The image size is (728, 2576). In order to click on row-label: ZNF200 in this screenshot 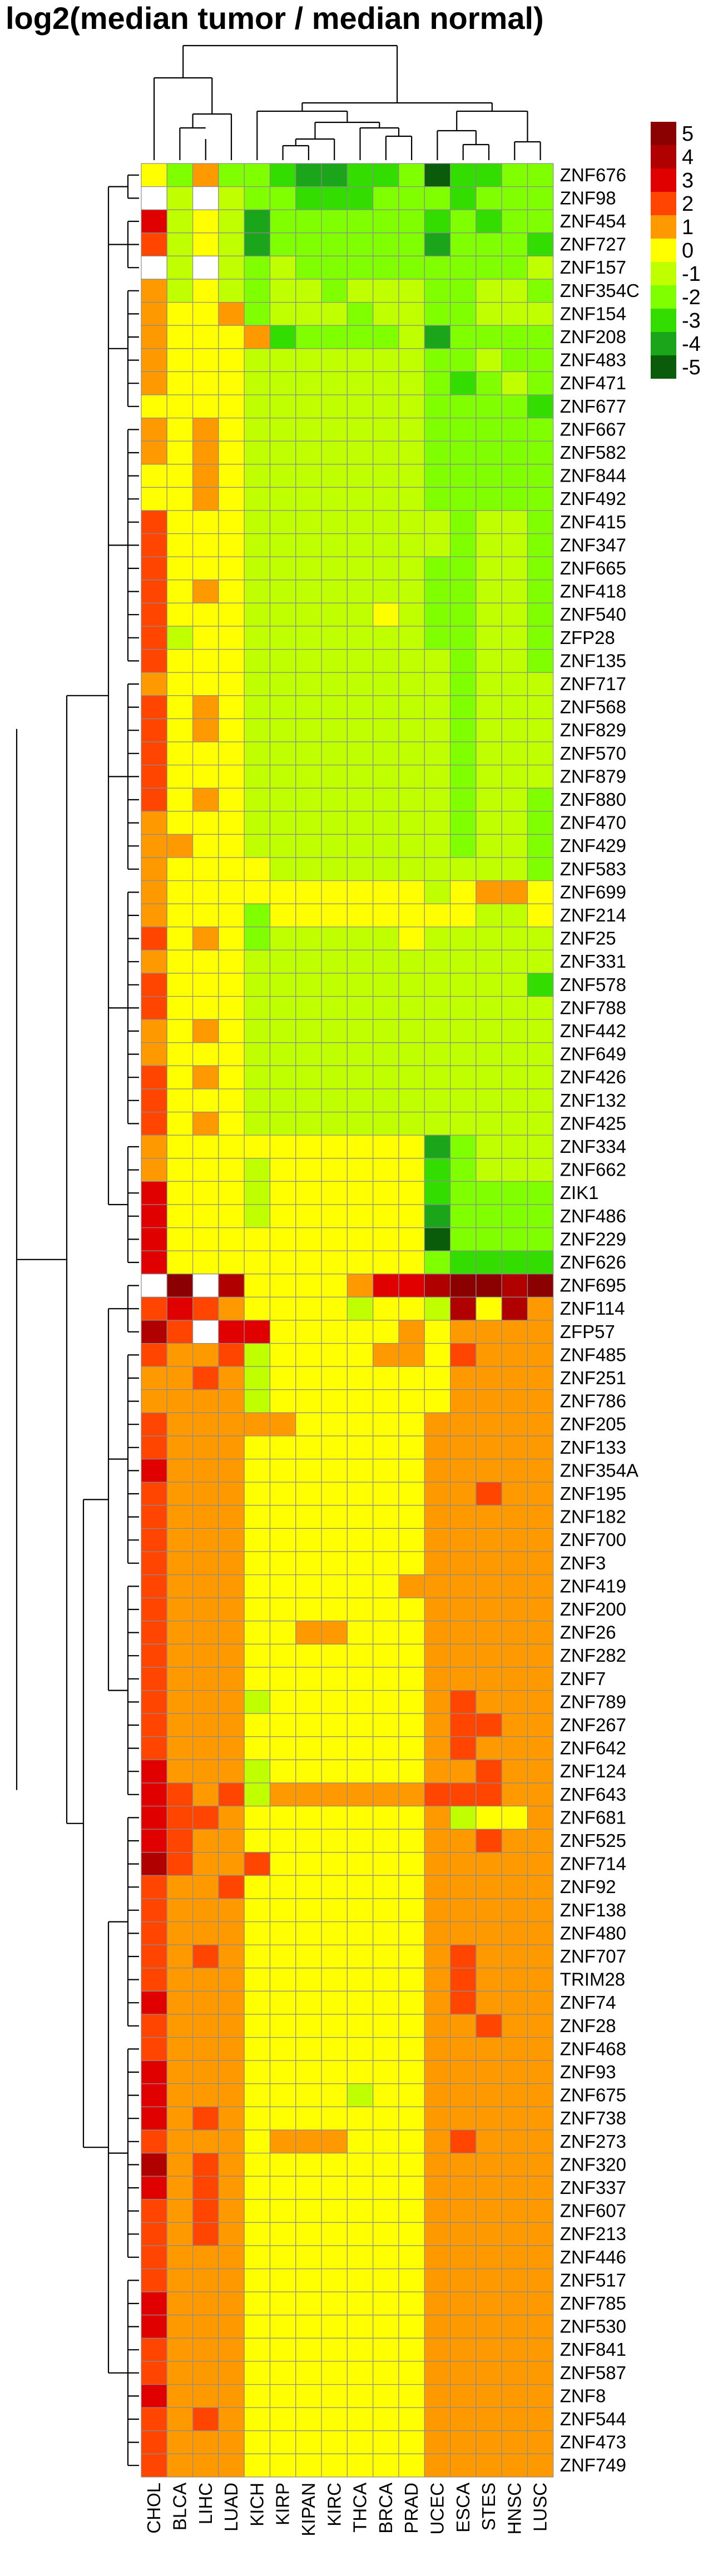, I will do `click(593, 1609)`.